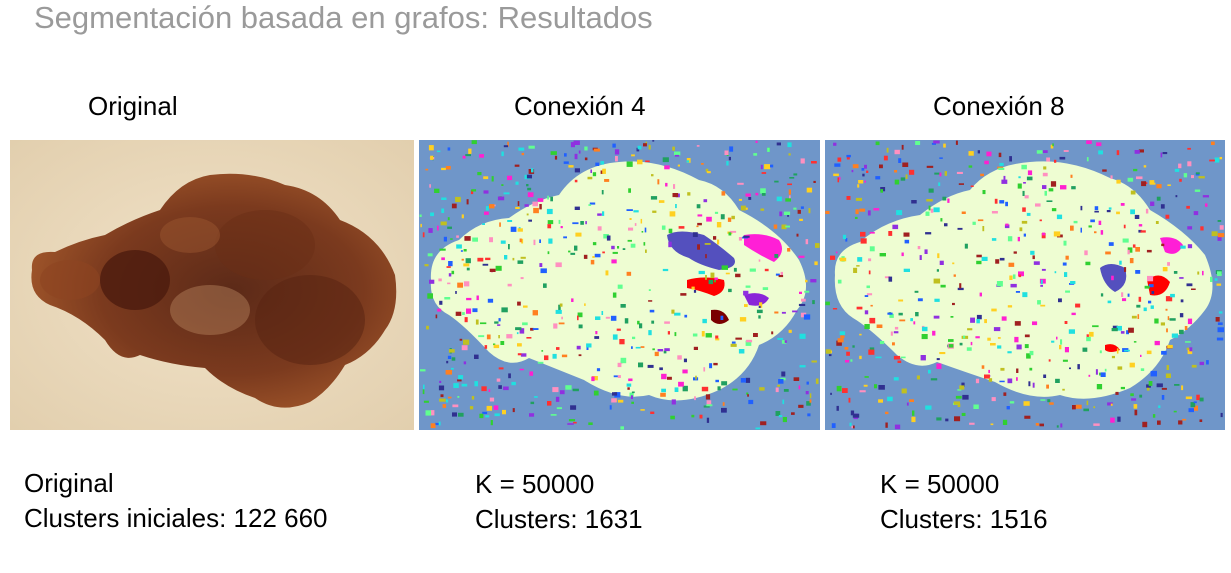  I want to click on heading-conexion-8: Conexión 8, so click(999, 106).